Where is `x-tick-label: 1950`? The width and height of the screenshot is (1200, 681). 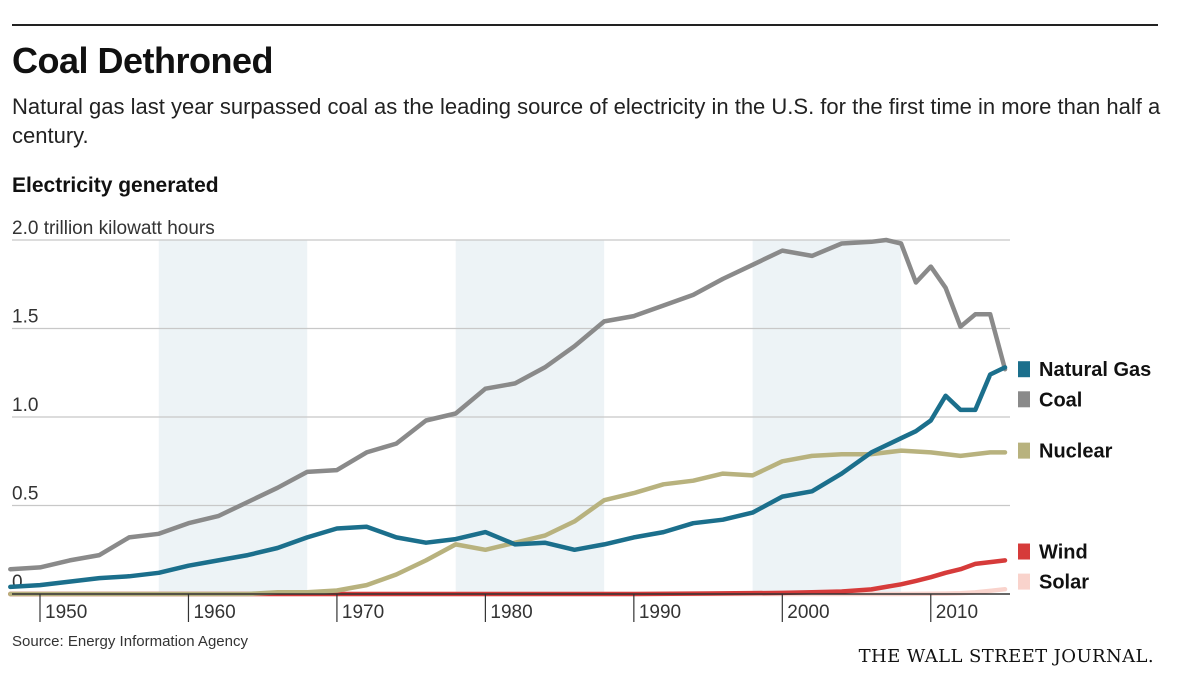 x-tick-label: 1950 is located at coordinates (66, 612).